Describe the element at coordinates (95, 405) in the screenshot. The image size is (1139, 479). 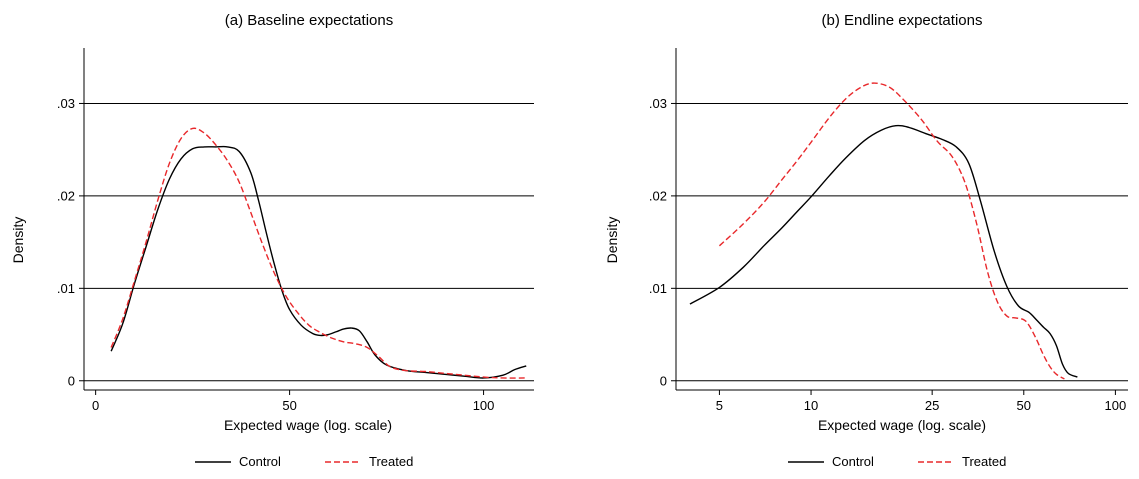
I see `x-tick-label: 0` at that location.